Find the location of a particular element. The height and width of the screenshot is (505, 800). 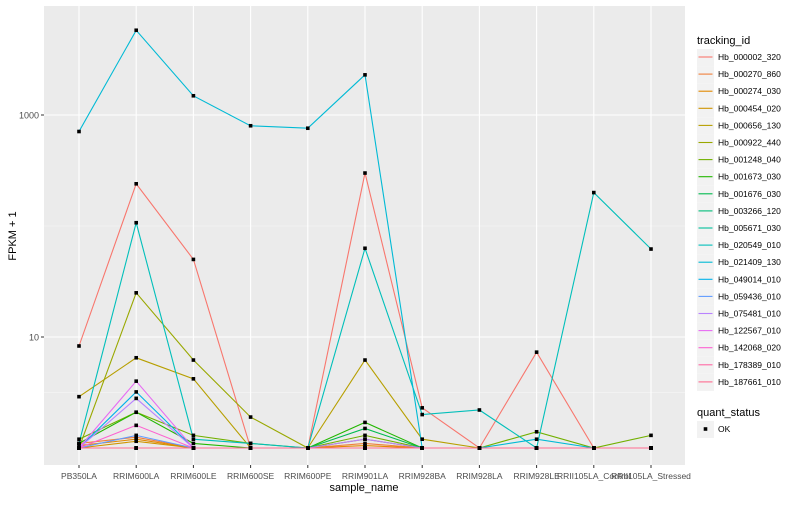

shape-legend-title: quant_status is located at coordinates (728, 413).